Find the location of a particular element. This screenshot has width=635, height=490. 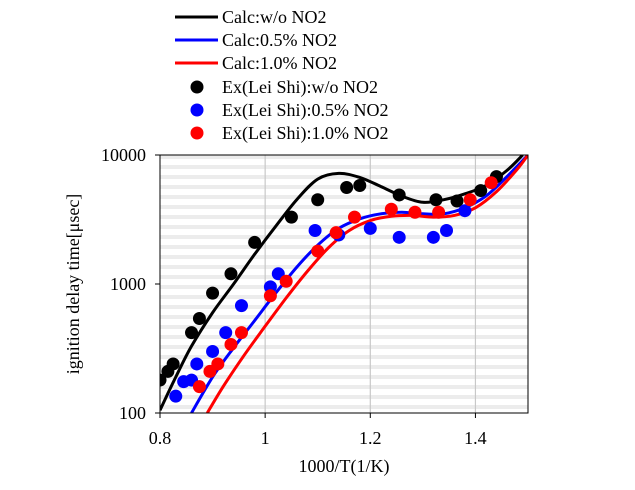

legend-label: Calc:0.5% NO2 is located at coordinates (279, 40).